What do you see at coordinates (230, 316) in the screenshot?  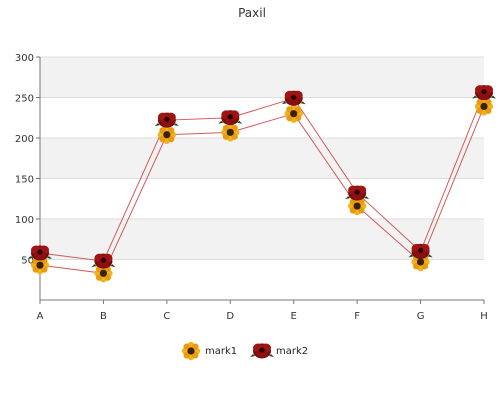 I see `x-tick-label: D` at bounding box center [230, 316].